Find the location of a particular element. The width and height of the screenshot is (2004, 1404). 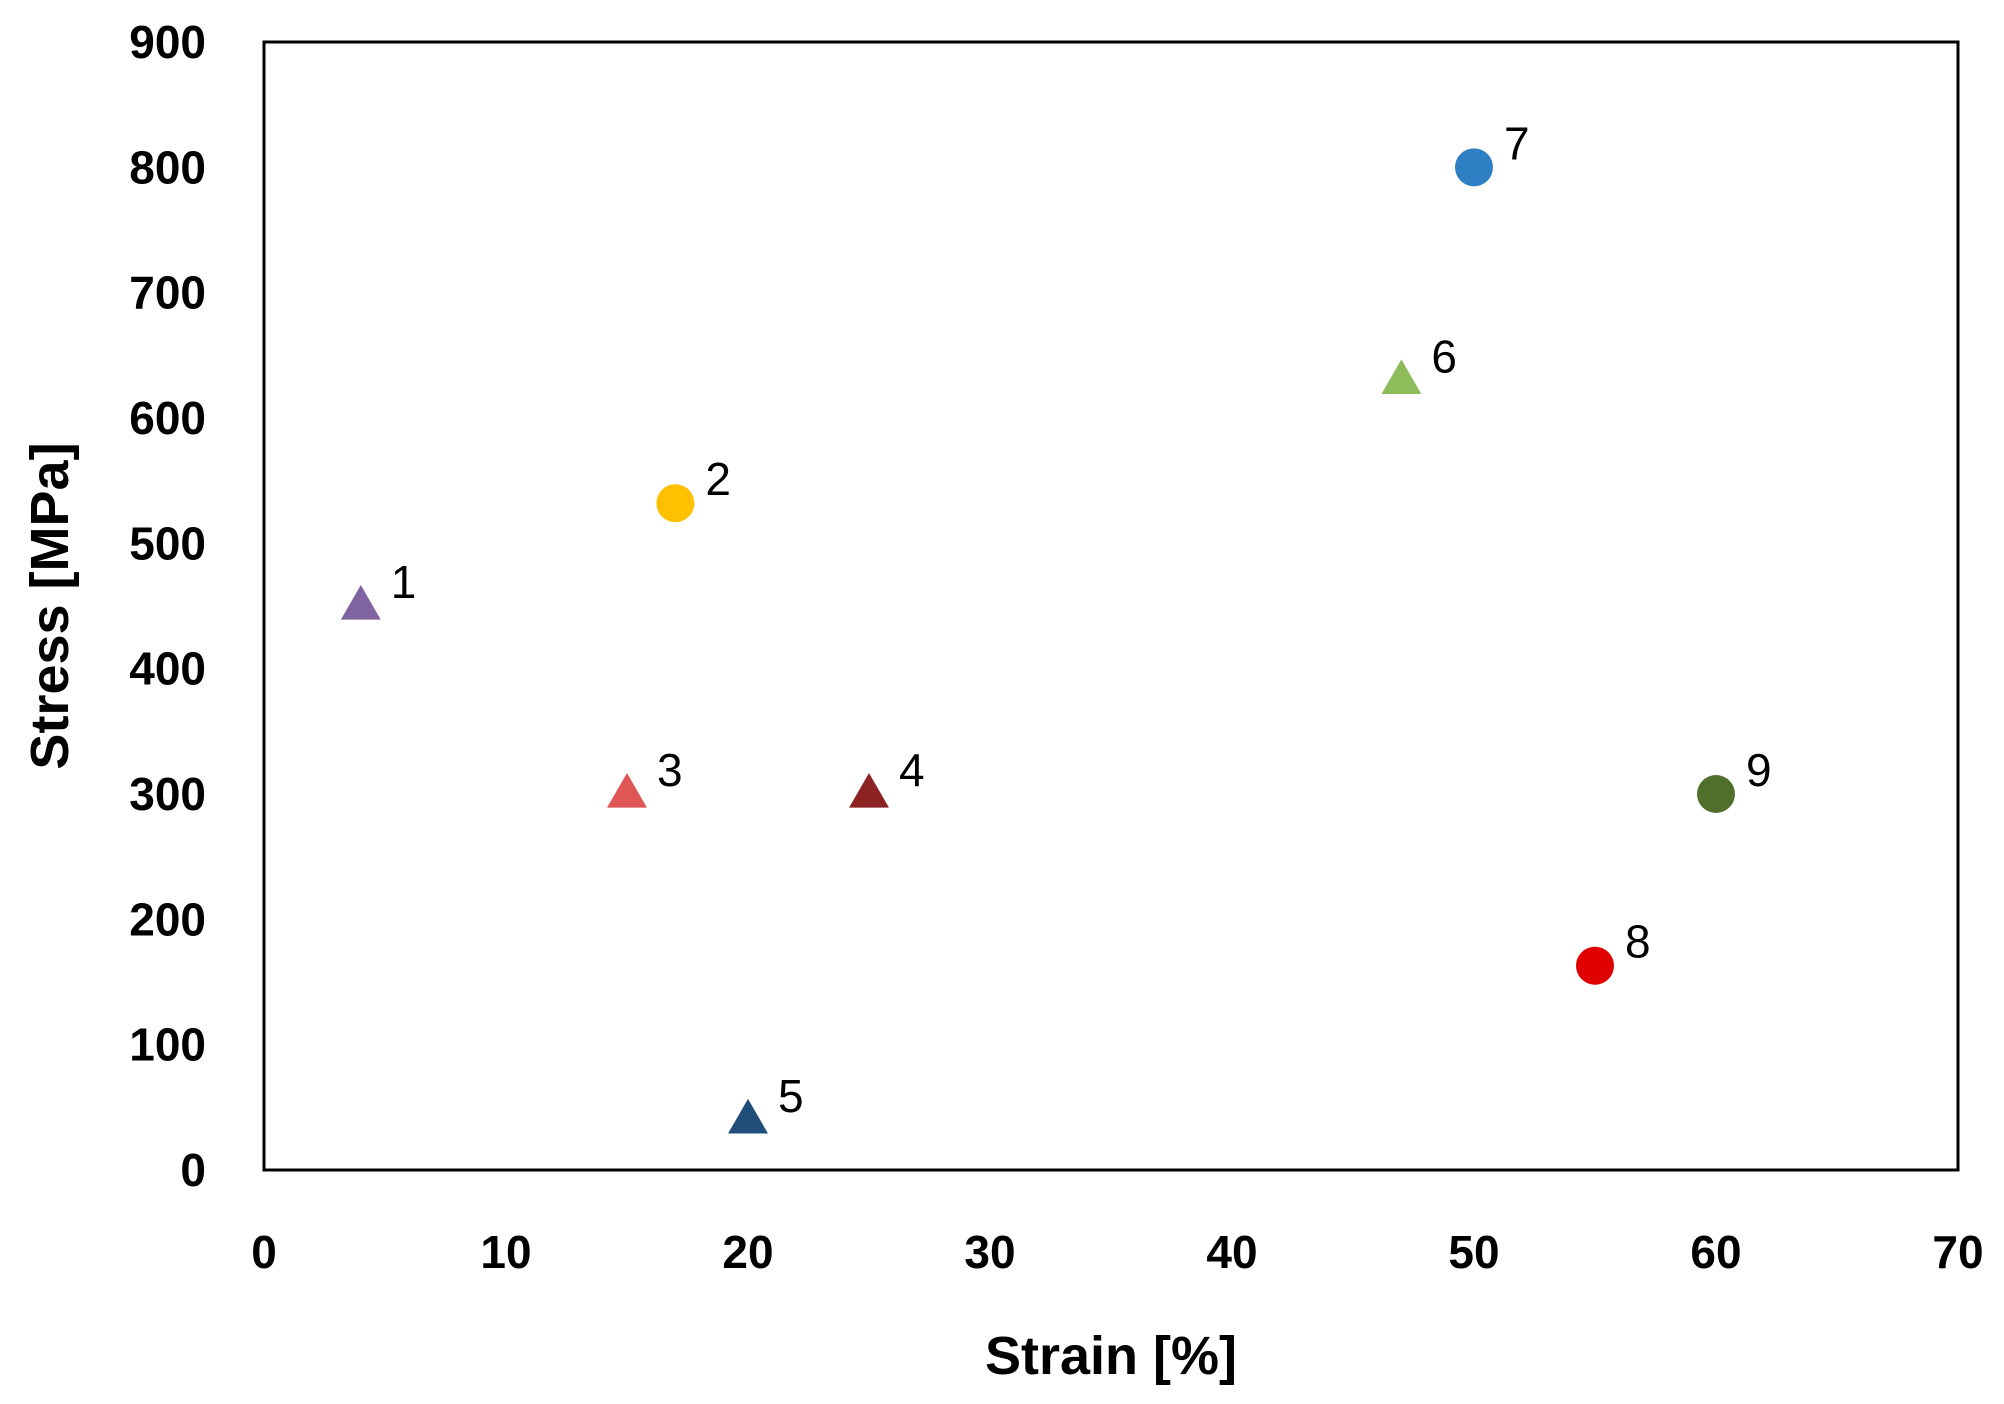

point-9-marker is located at coordinates (1716, 794).